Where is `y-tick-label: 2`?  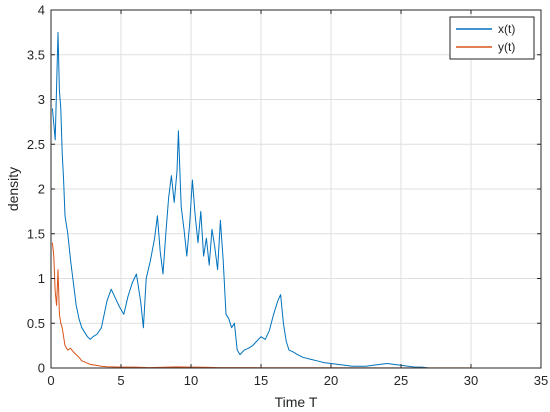 y-tick-label: 2 is located at coordinates (41, 189).